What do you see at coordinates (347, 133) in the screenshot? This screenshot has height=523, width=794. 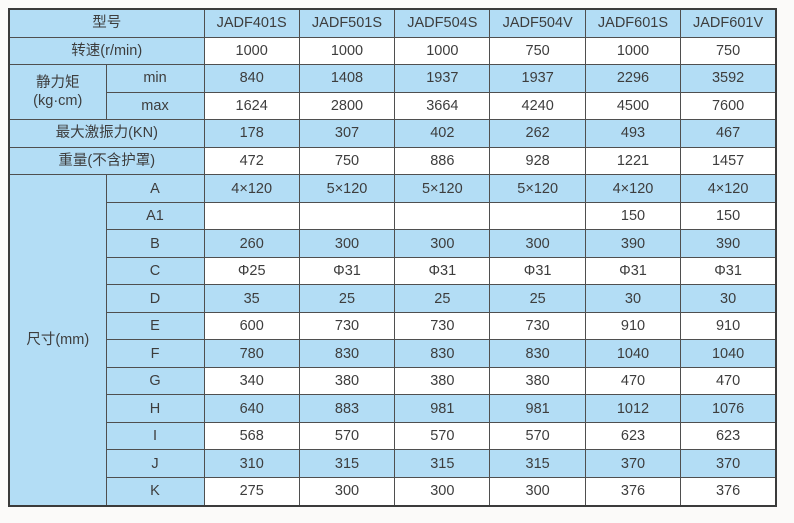 I see `value-cell: 307` at bounding box center [347, 133].